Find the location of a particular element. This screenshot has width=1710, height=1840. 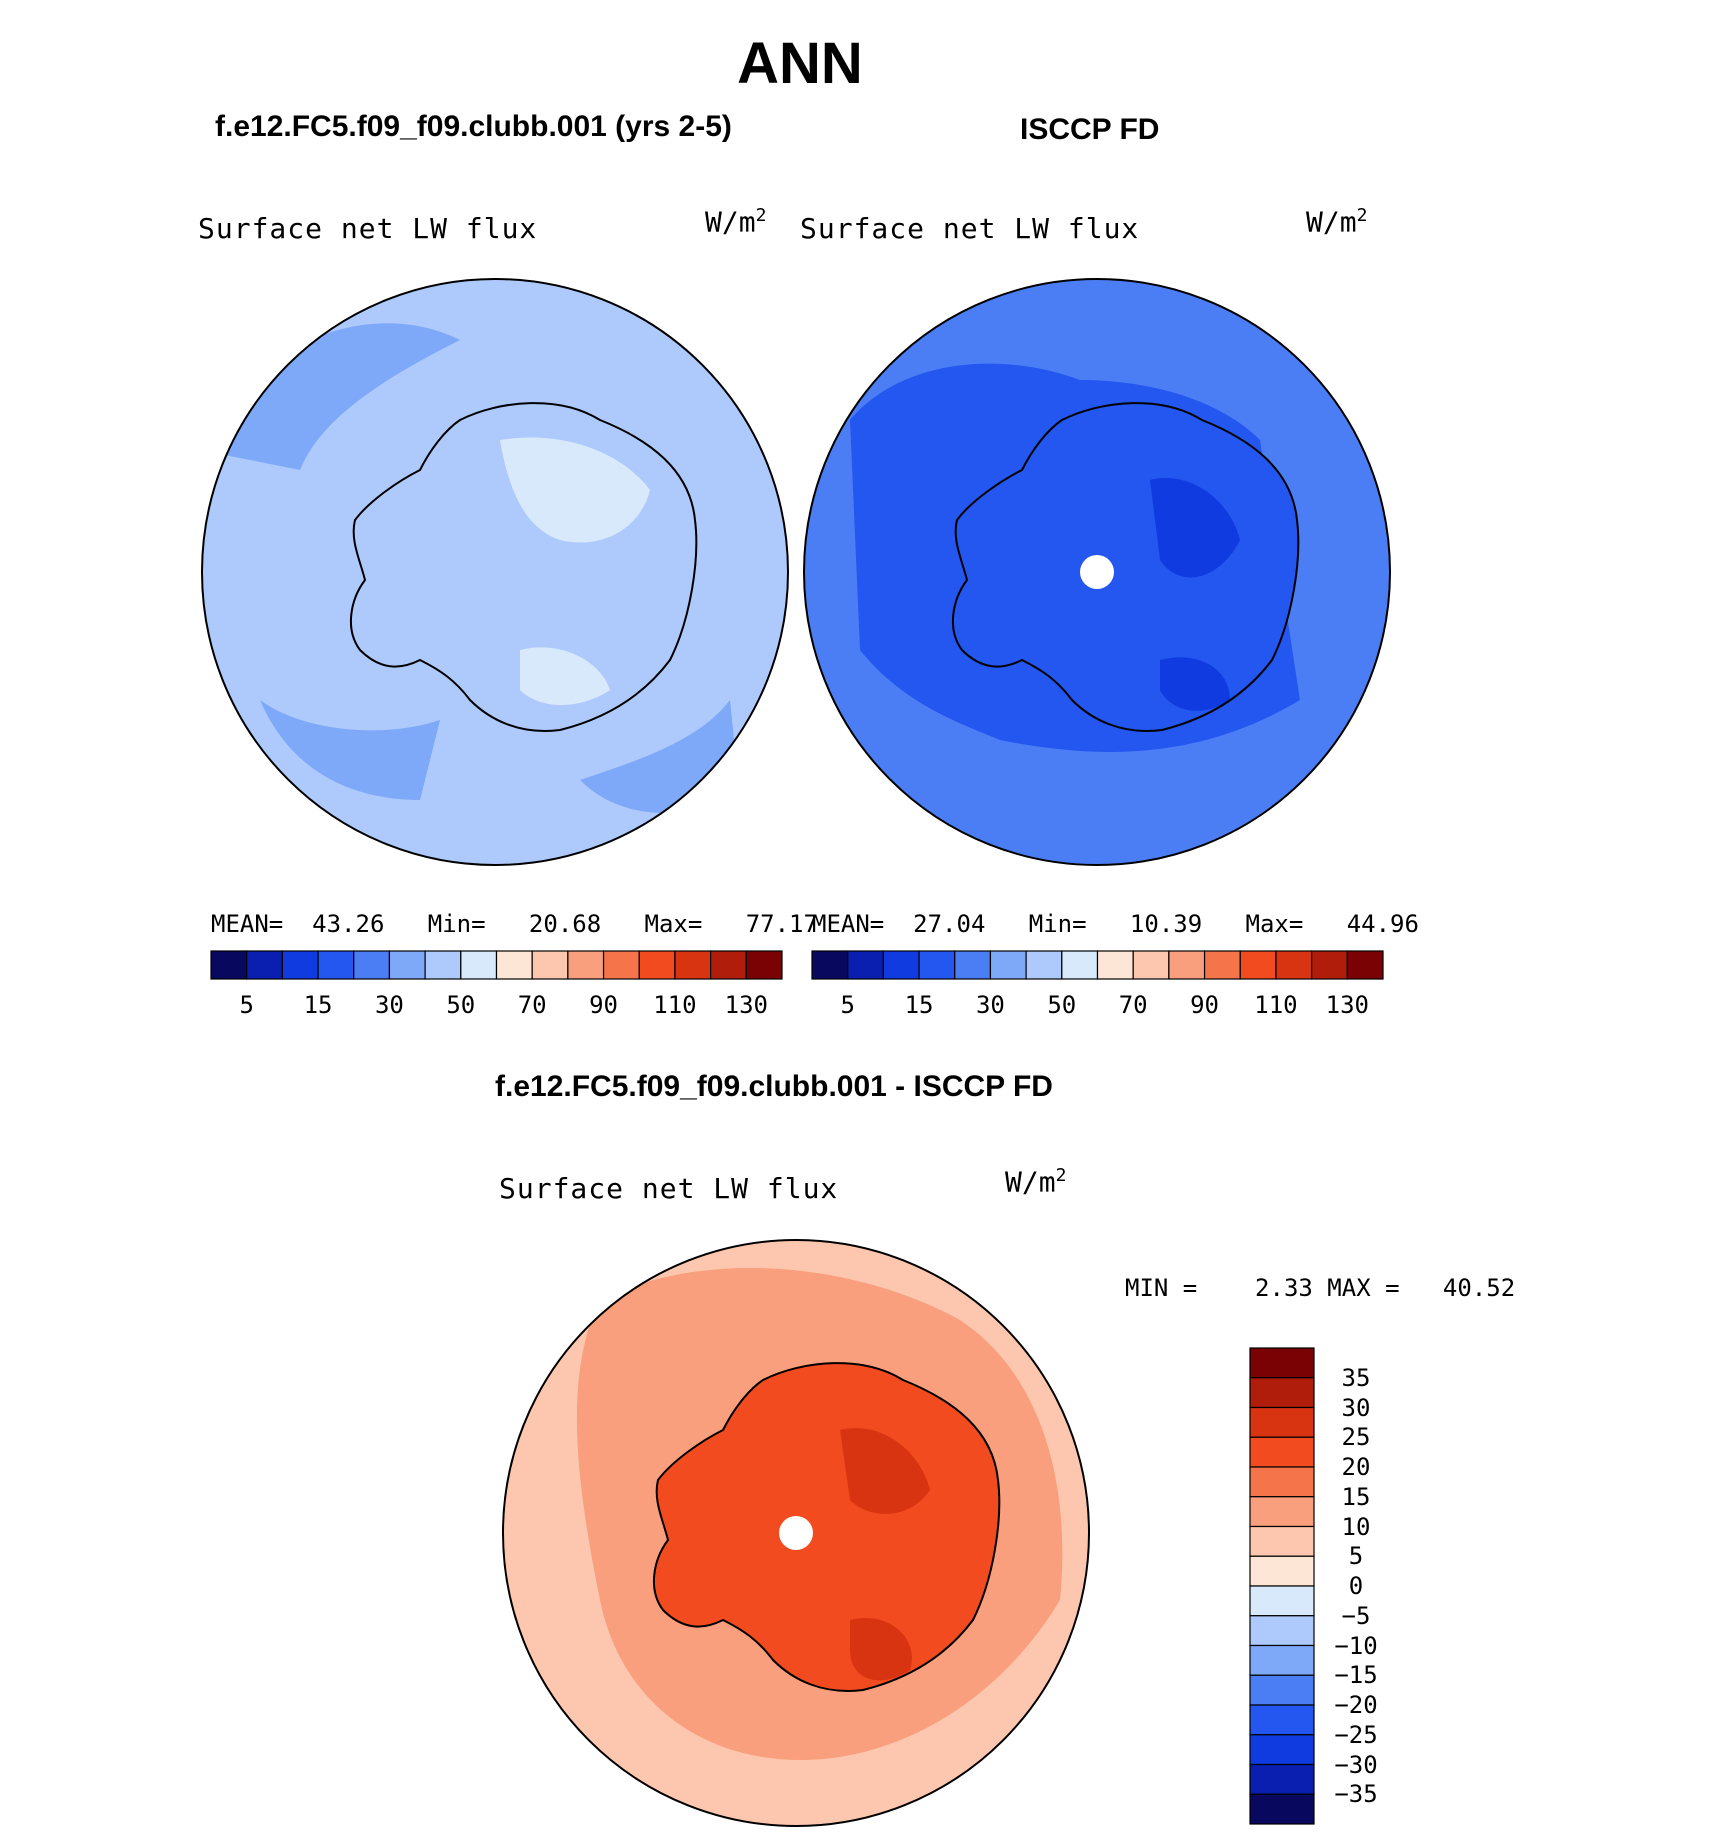

diff-units-label: W/m2 is located at coordinates (1036, 1182).